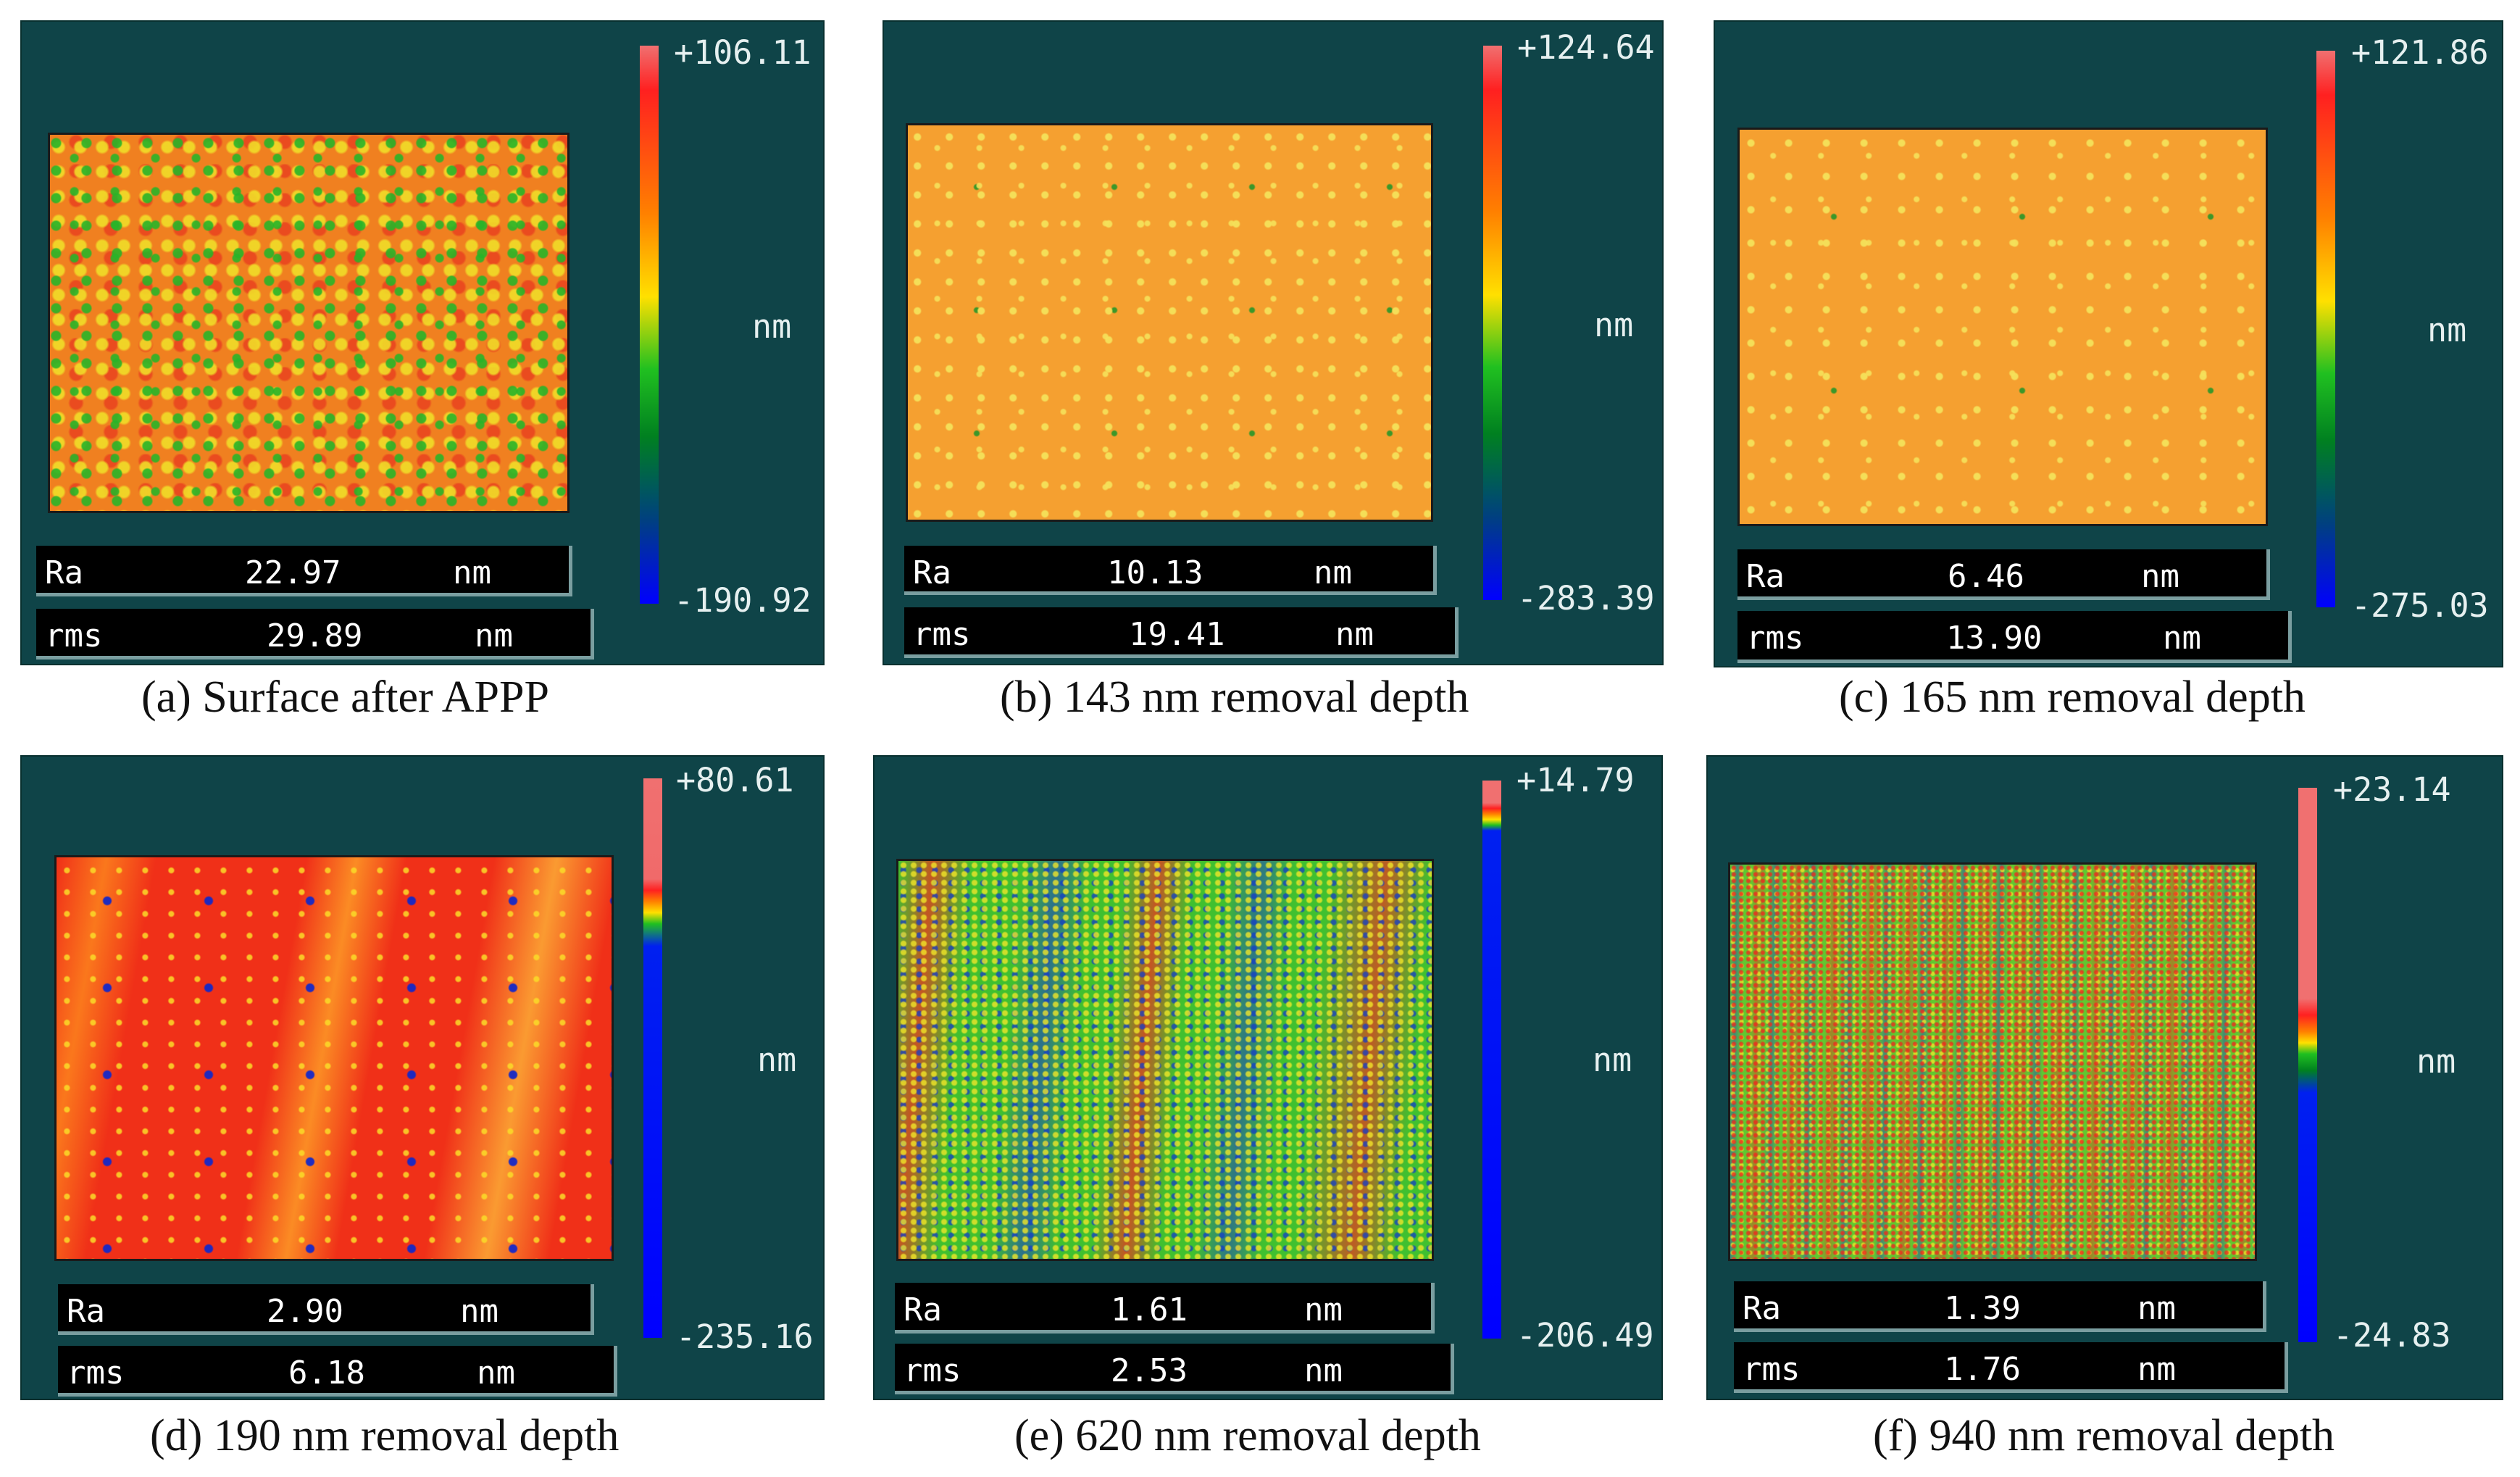  Describe the element at coordinates (384, 1435) in the screenshot. I see `caption-d: (d) 190 nm removal depth` at that location.